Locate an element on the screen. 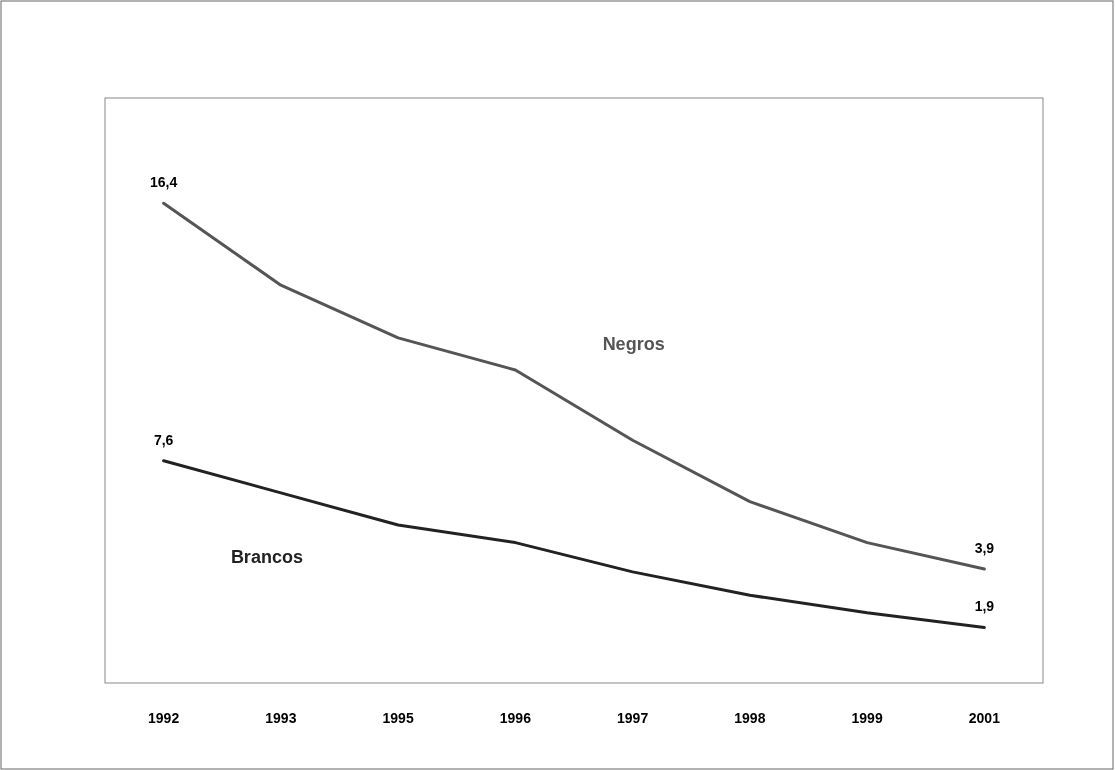 The height and width of the screenshot is (770, 1115). x-tick-label: 1999 is located at coordinates (867, 718).